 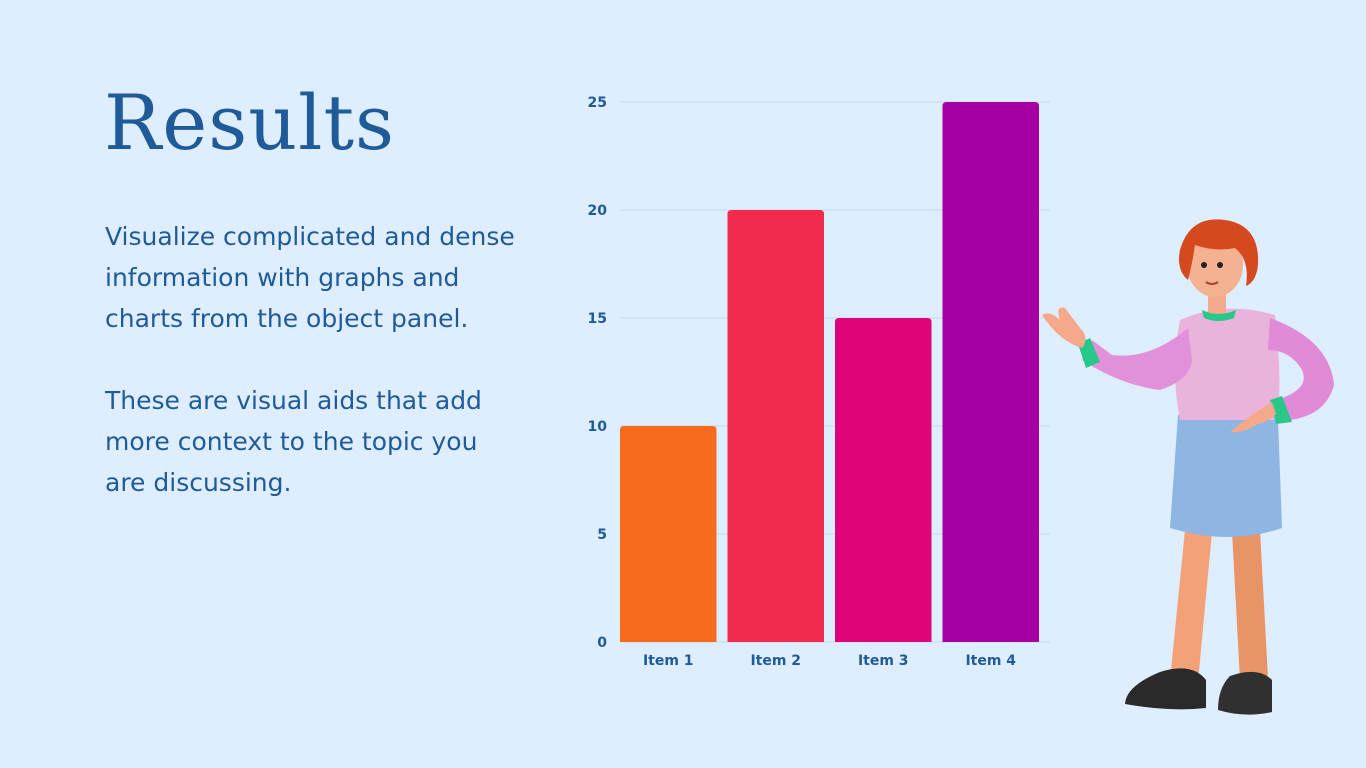 I want to click on x-tick-label: Item 1, so click(x=668, y=661).